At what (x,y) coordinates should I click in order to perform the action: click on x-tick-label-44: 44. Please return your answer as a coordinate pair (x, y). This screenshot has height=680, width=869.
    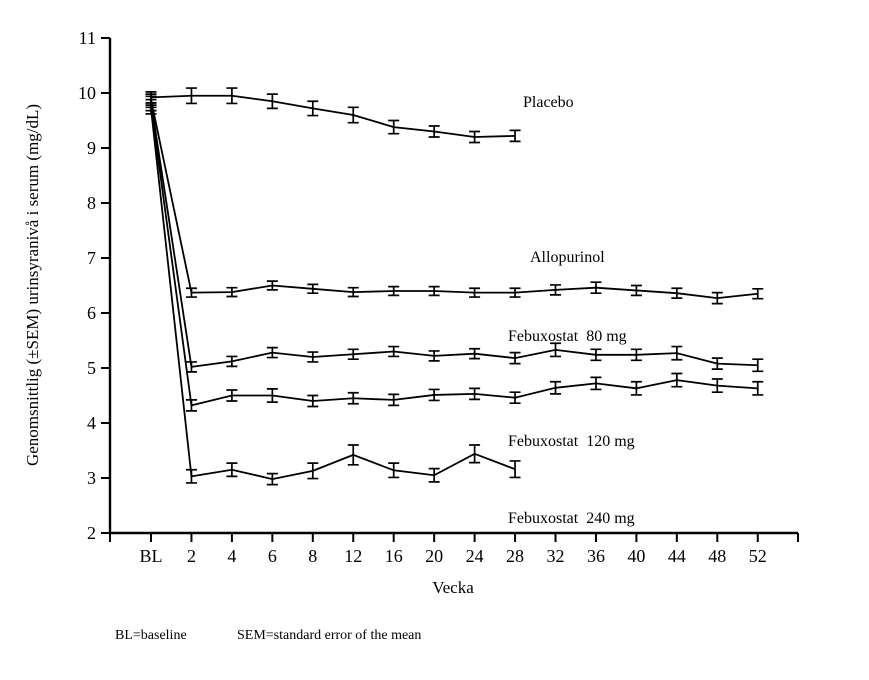
    Looking at the image, I should click on (677, 556).